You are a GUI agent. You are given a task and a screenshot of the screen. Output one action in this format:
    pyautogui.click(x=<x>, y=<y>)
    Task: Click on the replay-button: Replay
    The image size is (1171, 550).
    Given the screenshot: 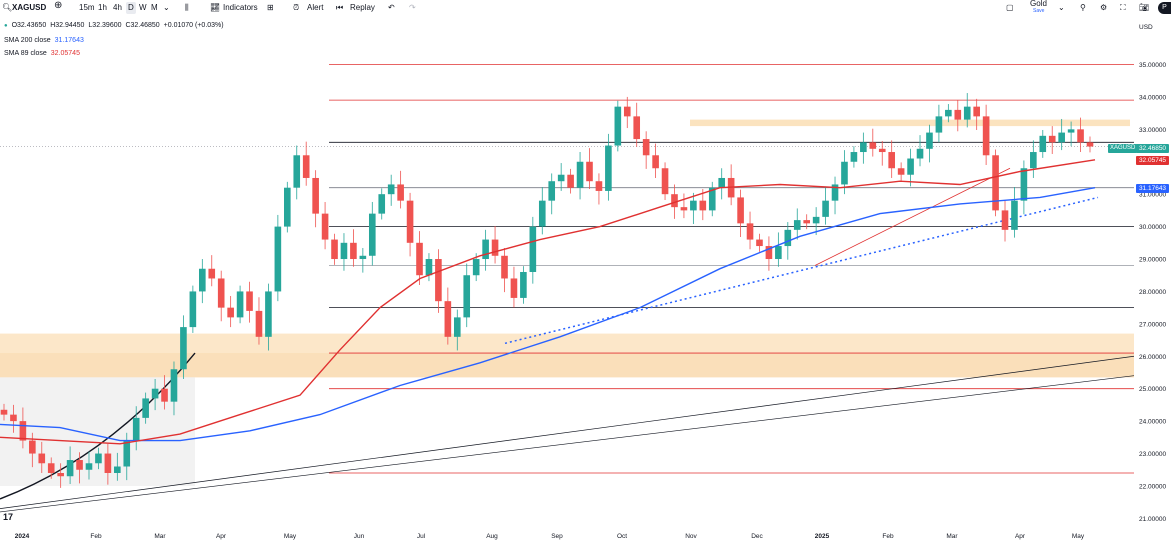 What is the action you would take?
    pyautogui.click(x=362, y=7)
    